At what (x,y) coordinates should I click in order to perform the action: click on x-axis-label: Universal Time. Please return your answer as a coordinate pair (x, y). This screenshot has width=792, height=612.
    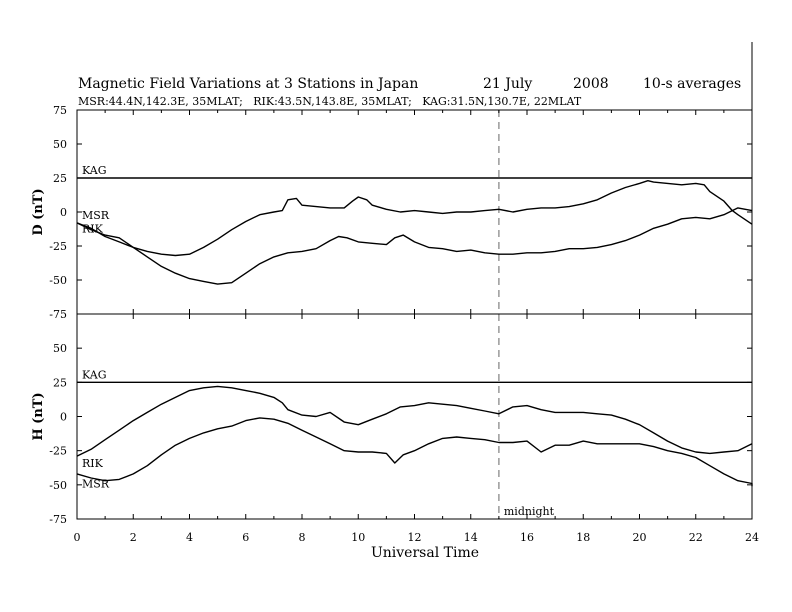
    Looking at the image, I should click on (425, 553).